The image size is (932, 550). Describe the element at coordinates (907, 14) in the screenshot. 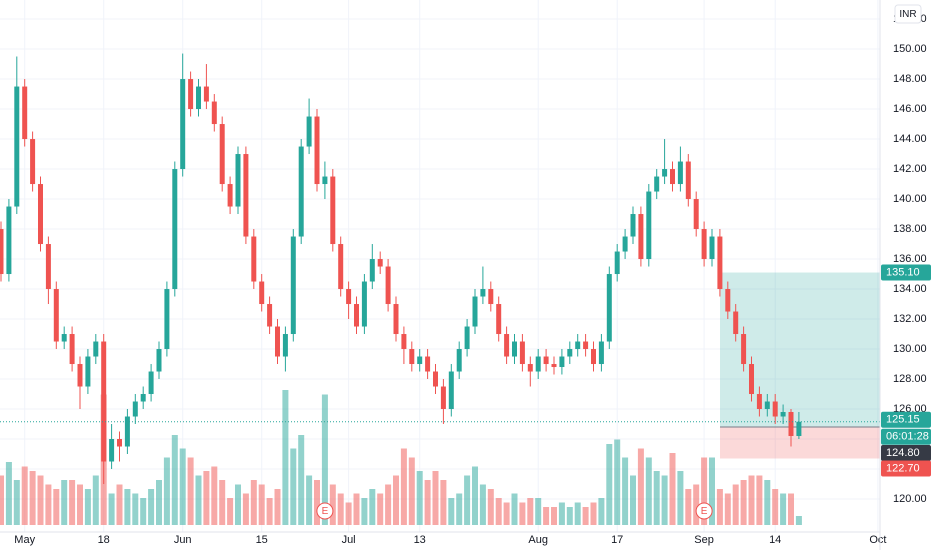

I see `currency-label: INR` at that location.